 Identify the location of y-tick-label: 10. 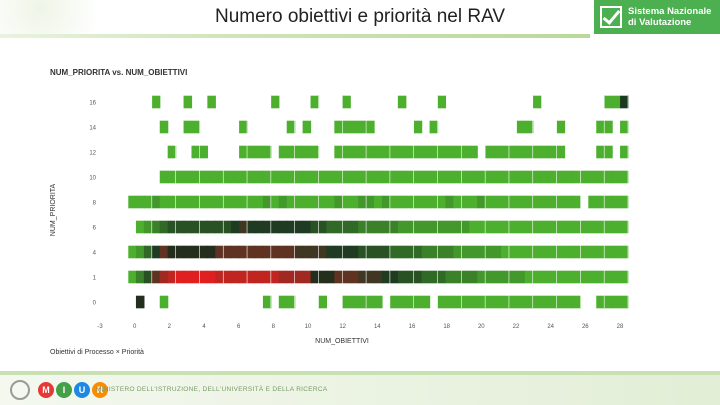
(92, 179).